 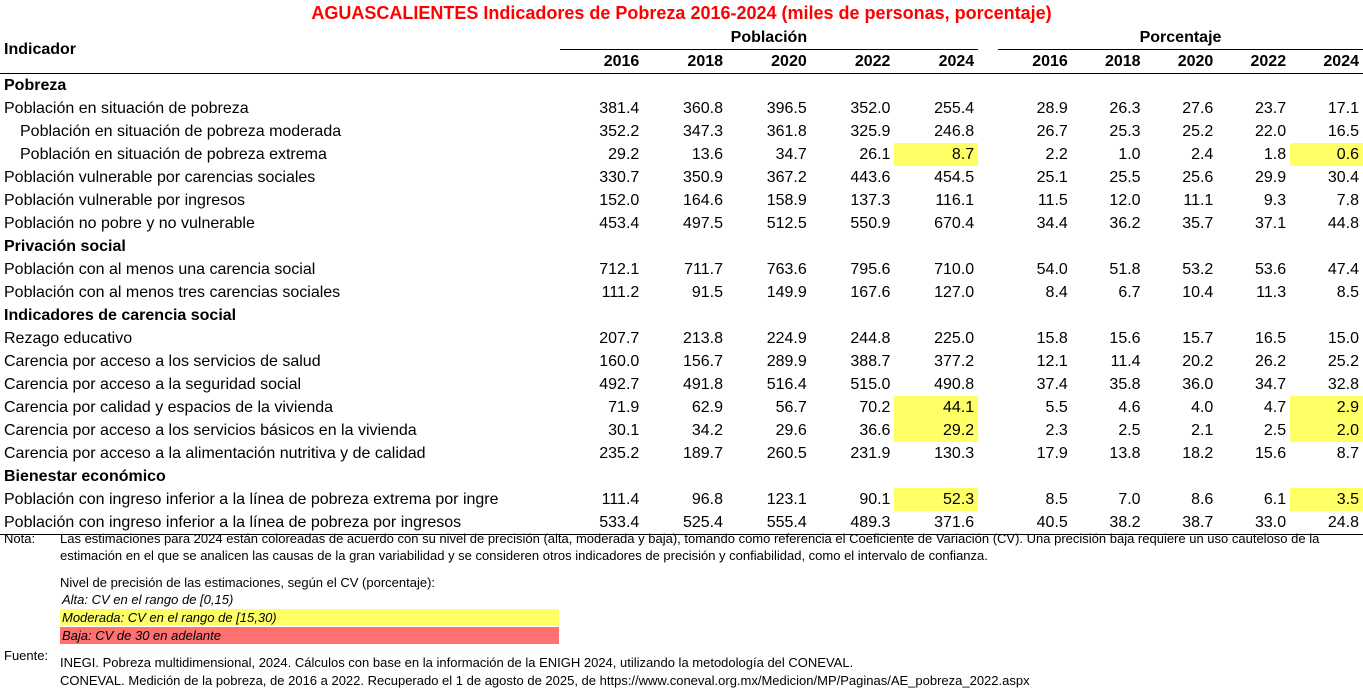 I want to click on porcentaje-cell: 1.0, so click(x=1129, y=154).